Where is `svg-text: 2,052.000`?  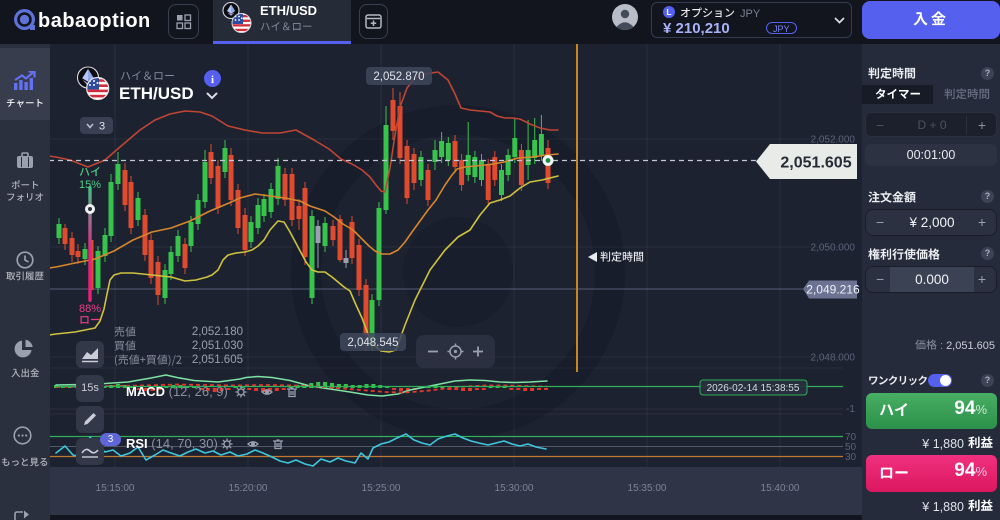
svg-text: 2,052.000 is located at coordinates (833, 140).